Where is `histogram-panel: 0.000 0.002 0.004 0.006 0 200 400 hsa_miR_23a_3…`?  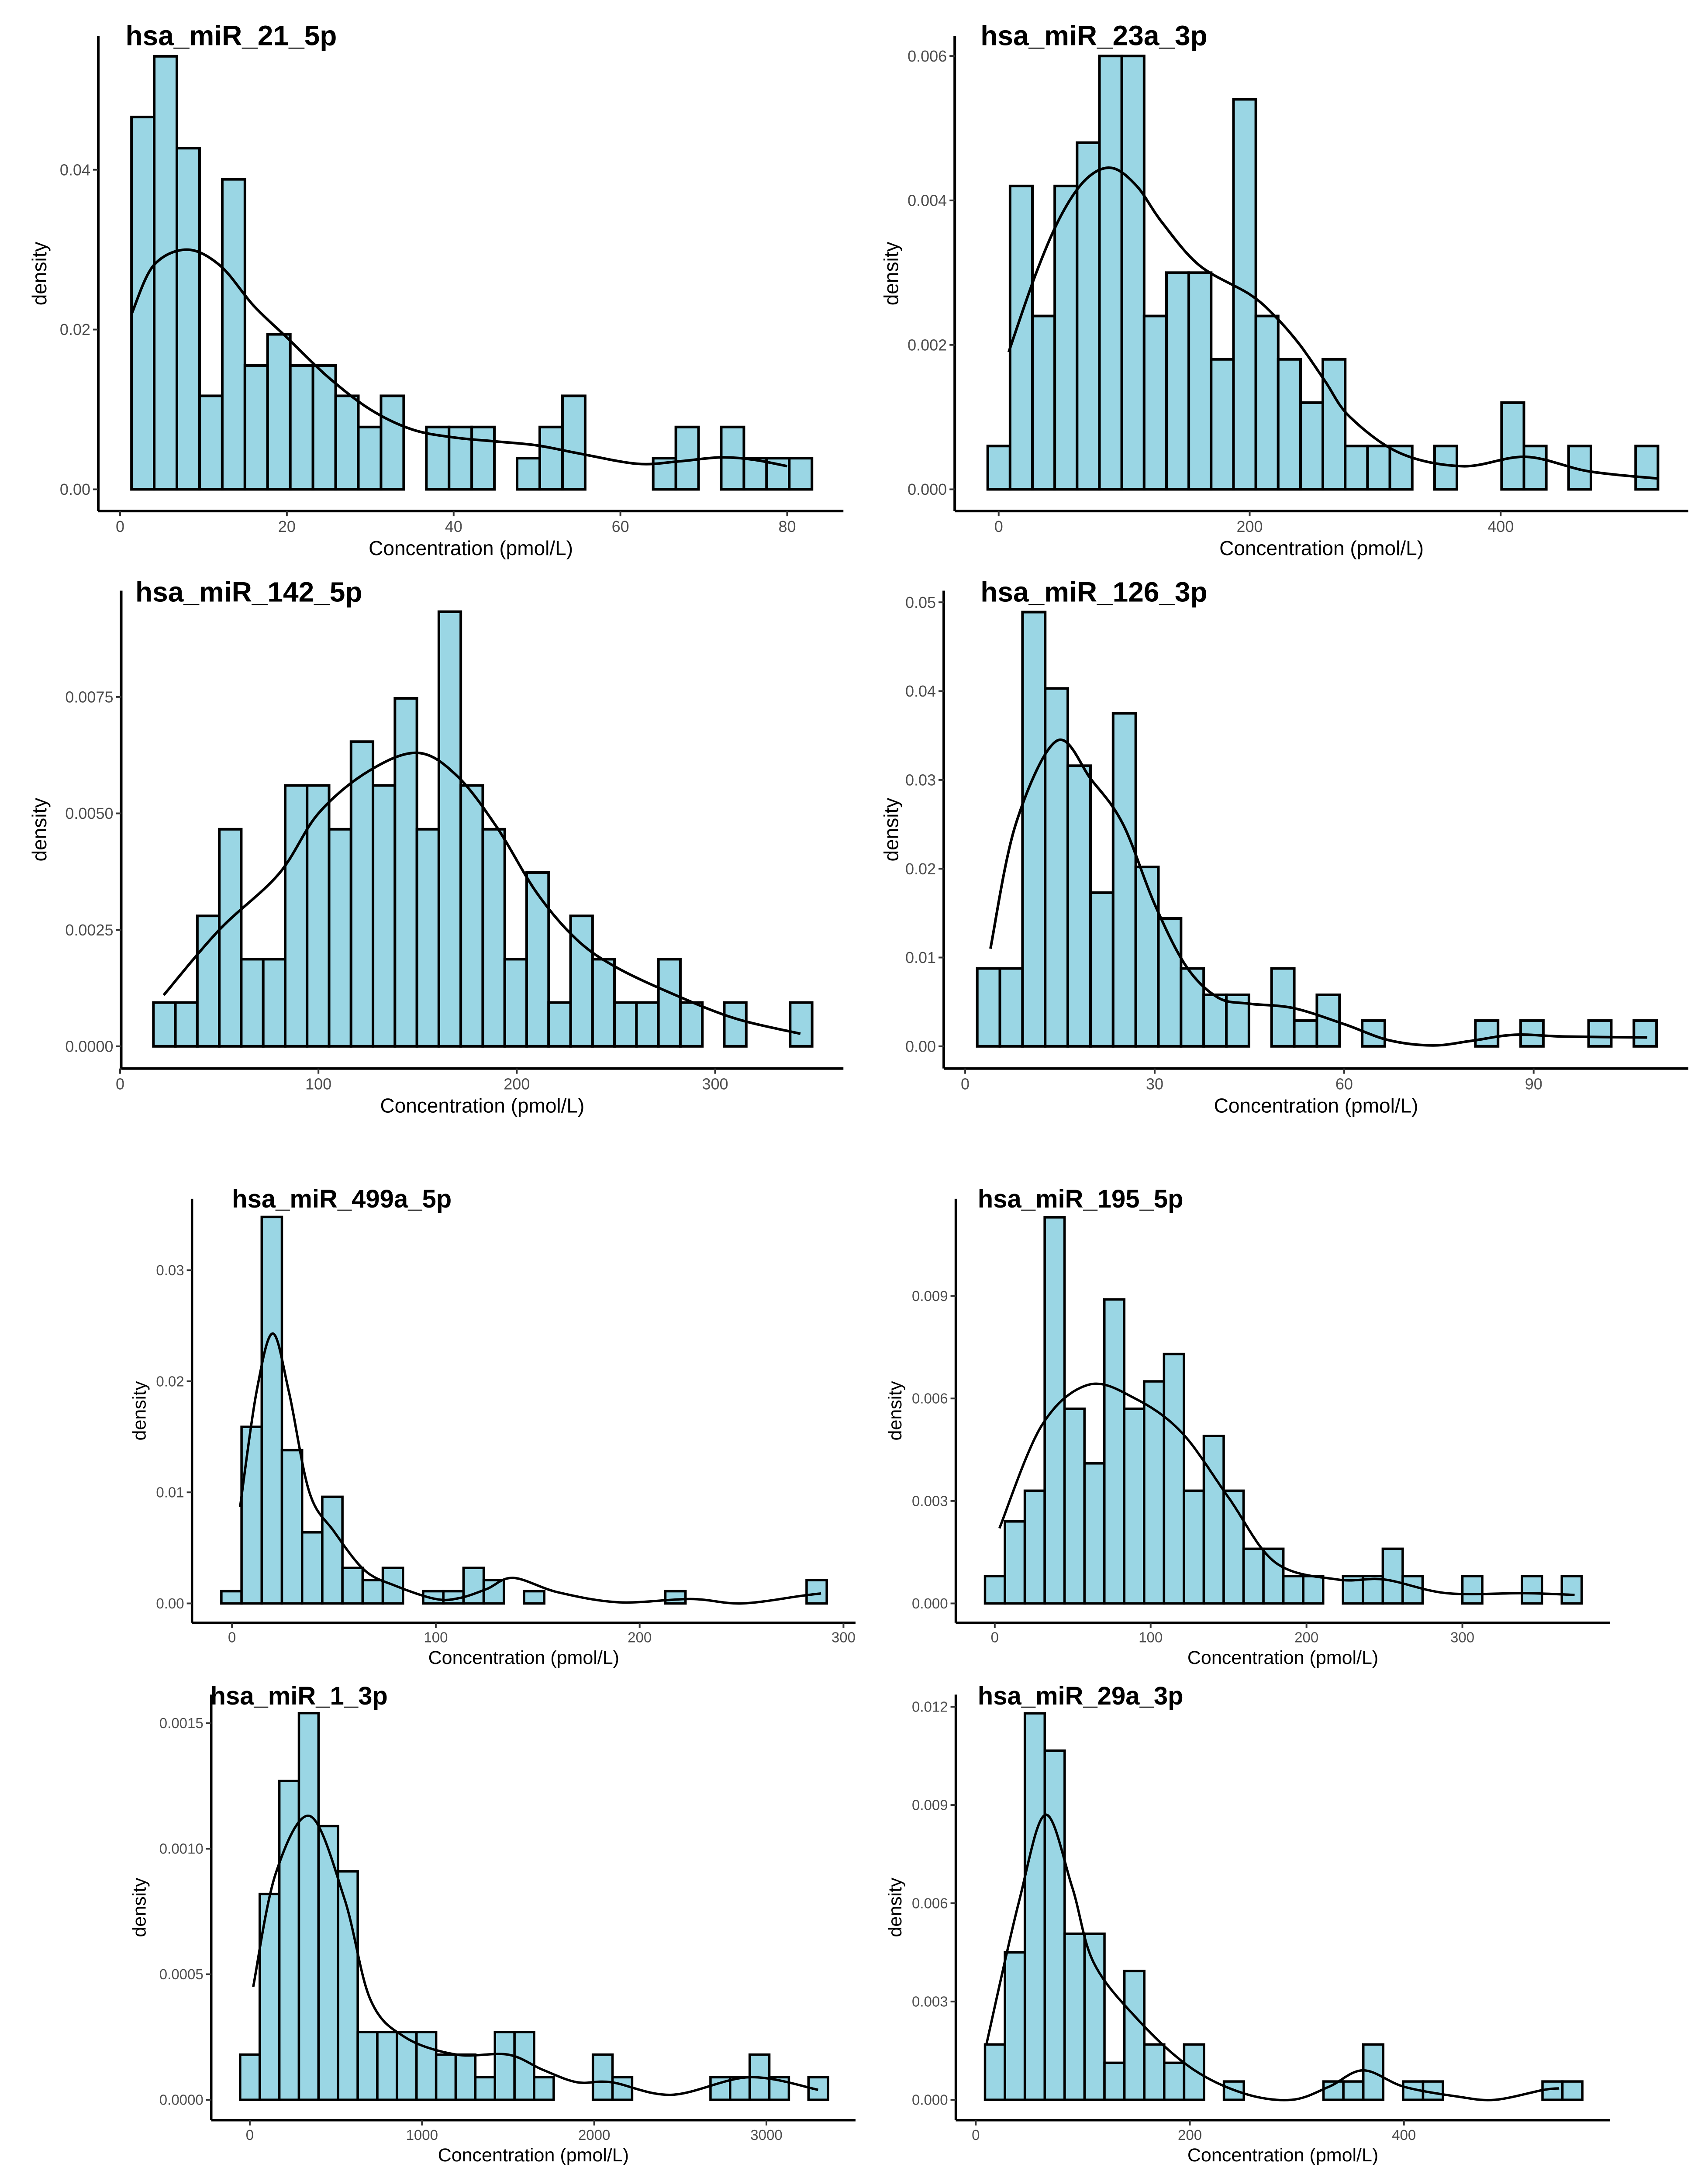 histogram-panel: 0.000 0.002 0.004 0.006 0 200 400 hsa_miR_23a_3… is located at coordinates (1284, 289).